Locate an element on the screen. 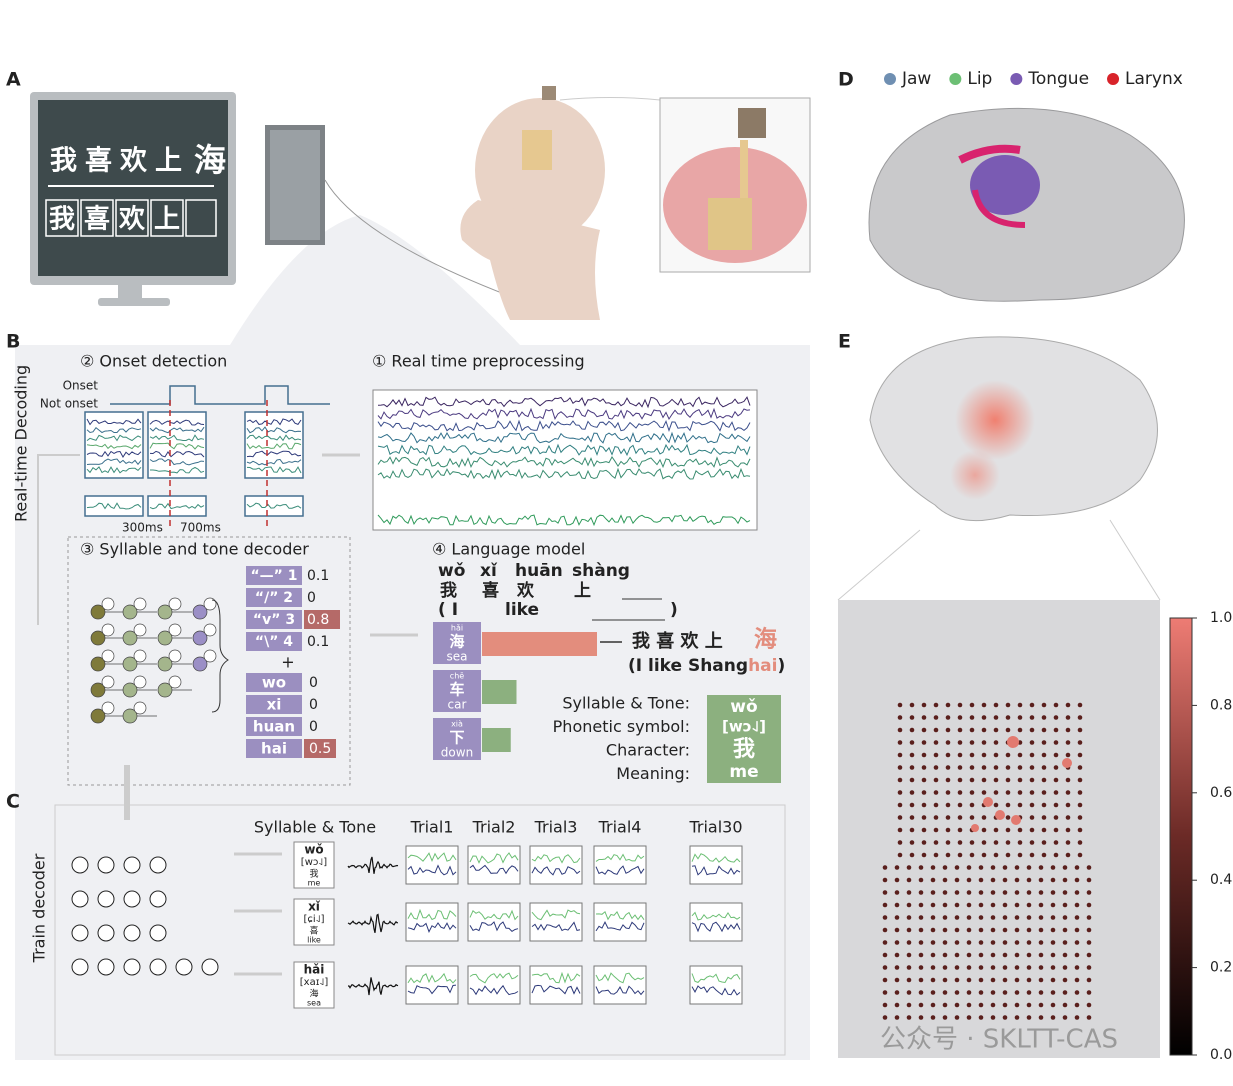 The image size is (1233, 1086). window is located at coordinates (274, 506).